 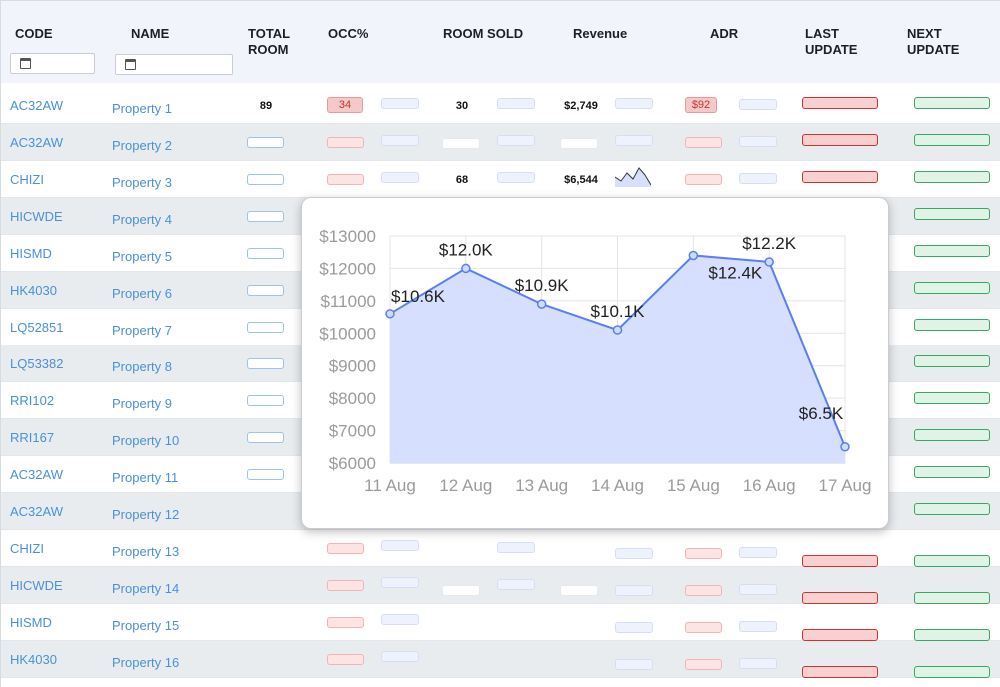 What do you see at coordinates (617, 359) in the screenshot?
I see `area-fill` at bounding box center [617, 359].